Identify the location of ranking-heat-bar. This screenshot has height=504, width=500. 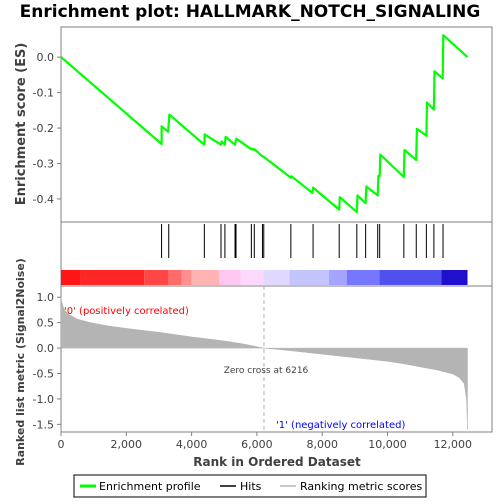
(264, 277).